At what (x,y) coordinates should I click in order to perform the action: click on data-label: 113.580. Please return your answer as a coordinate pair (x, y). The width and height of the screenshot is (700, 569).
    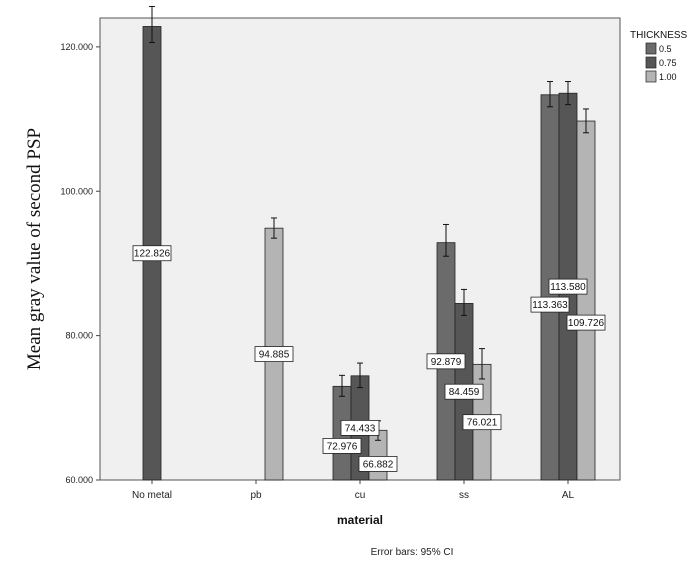
    Looking at the image, I should click on (568, 286).